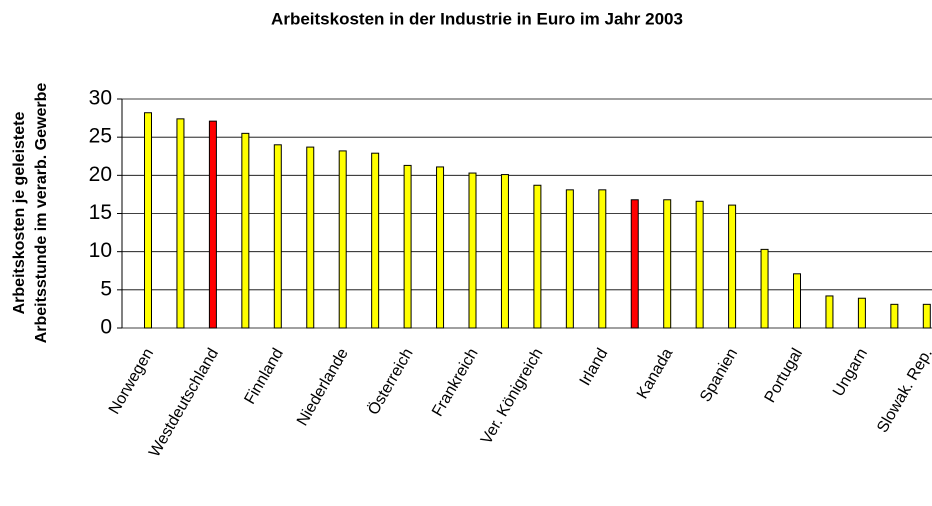  Describe the element at coordinates (784, 376) in the screenshot. I see `x-tick-label: Portugal` at that location.